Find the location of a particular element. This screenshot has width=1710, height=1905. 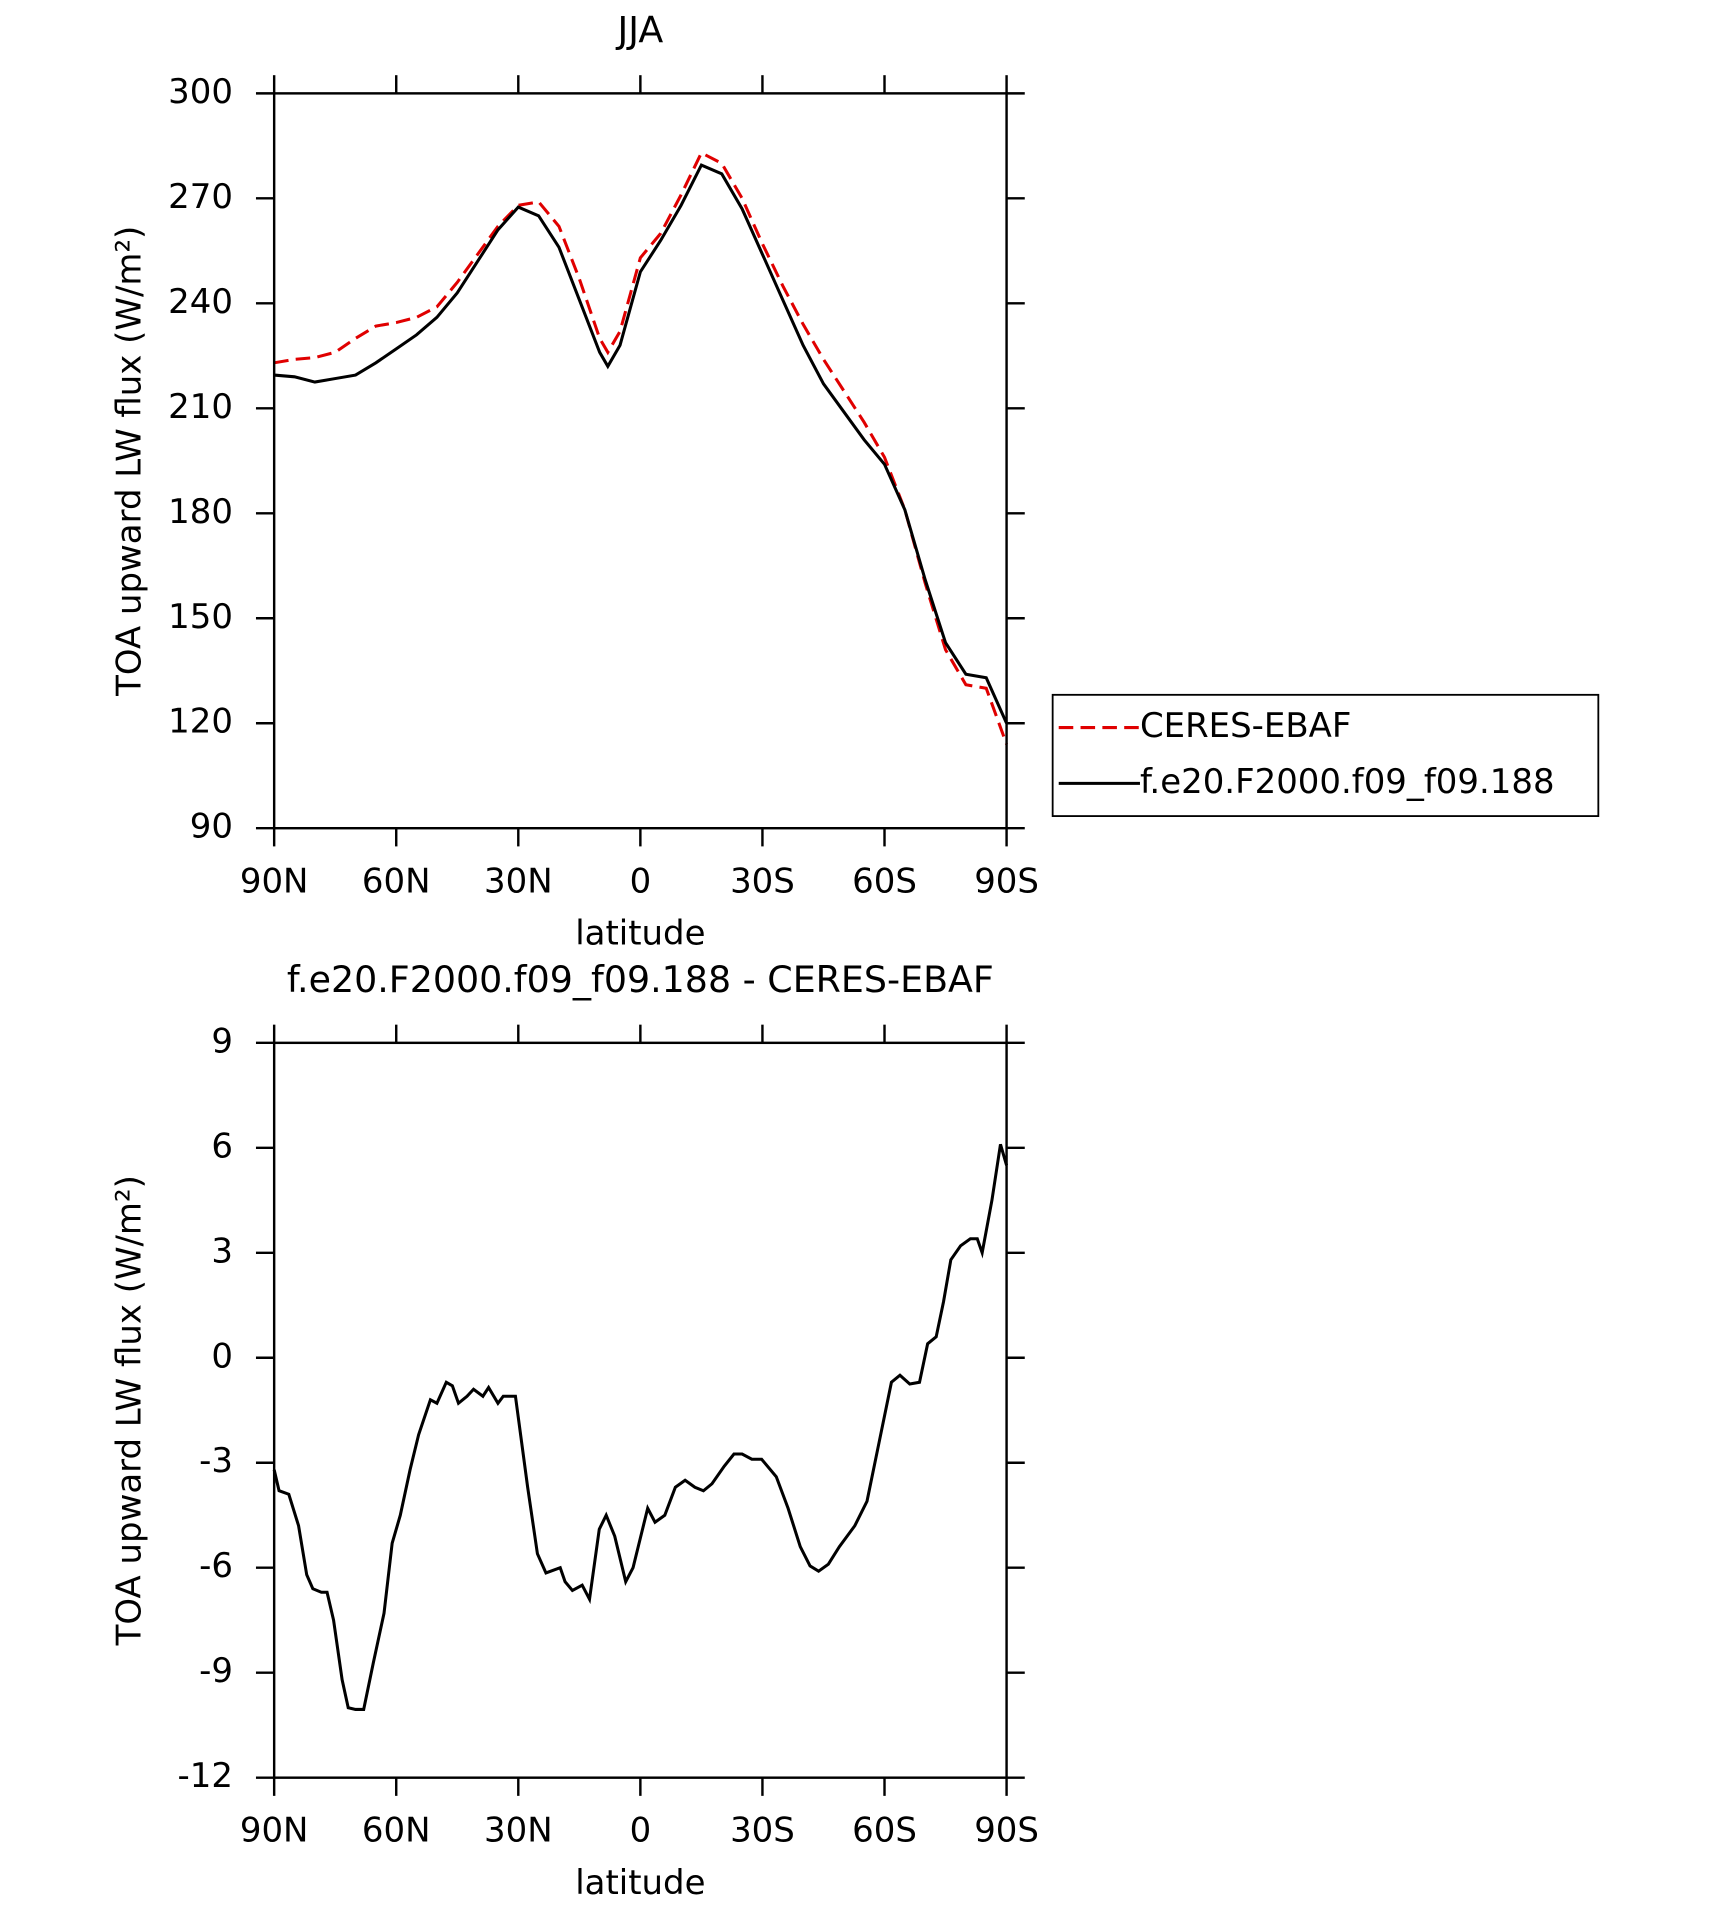

legend-label: CERES-EBAF is located at coordinates (1245, 726).